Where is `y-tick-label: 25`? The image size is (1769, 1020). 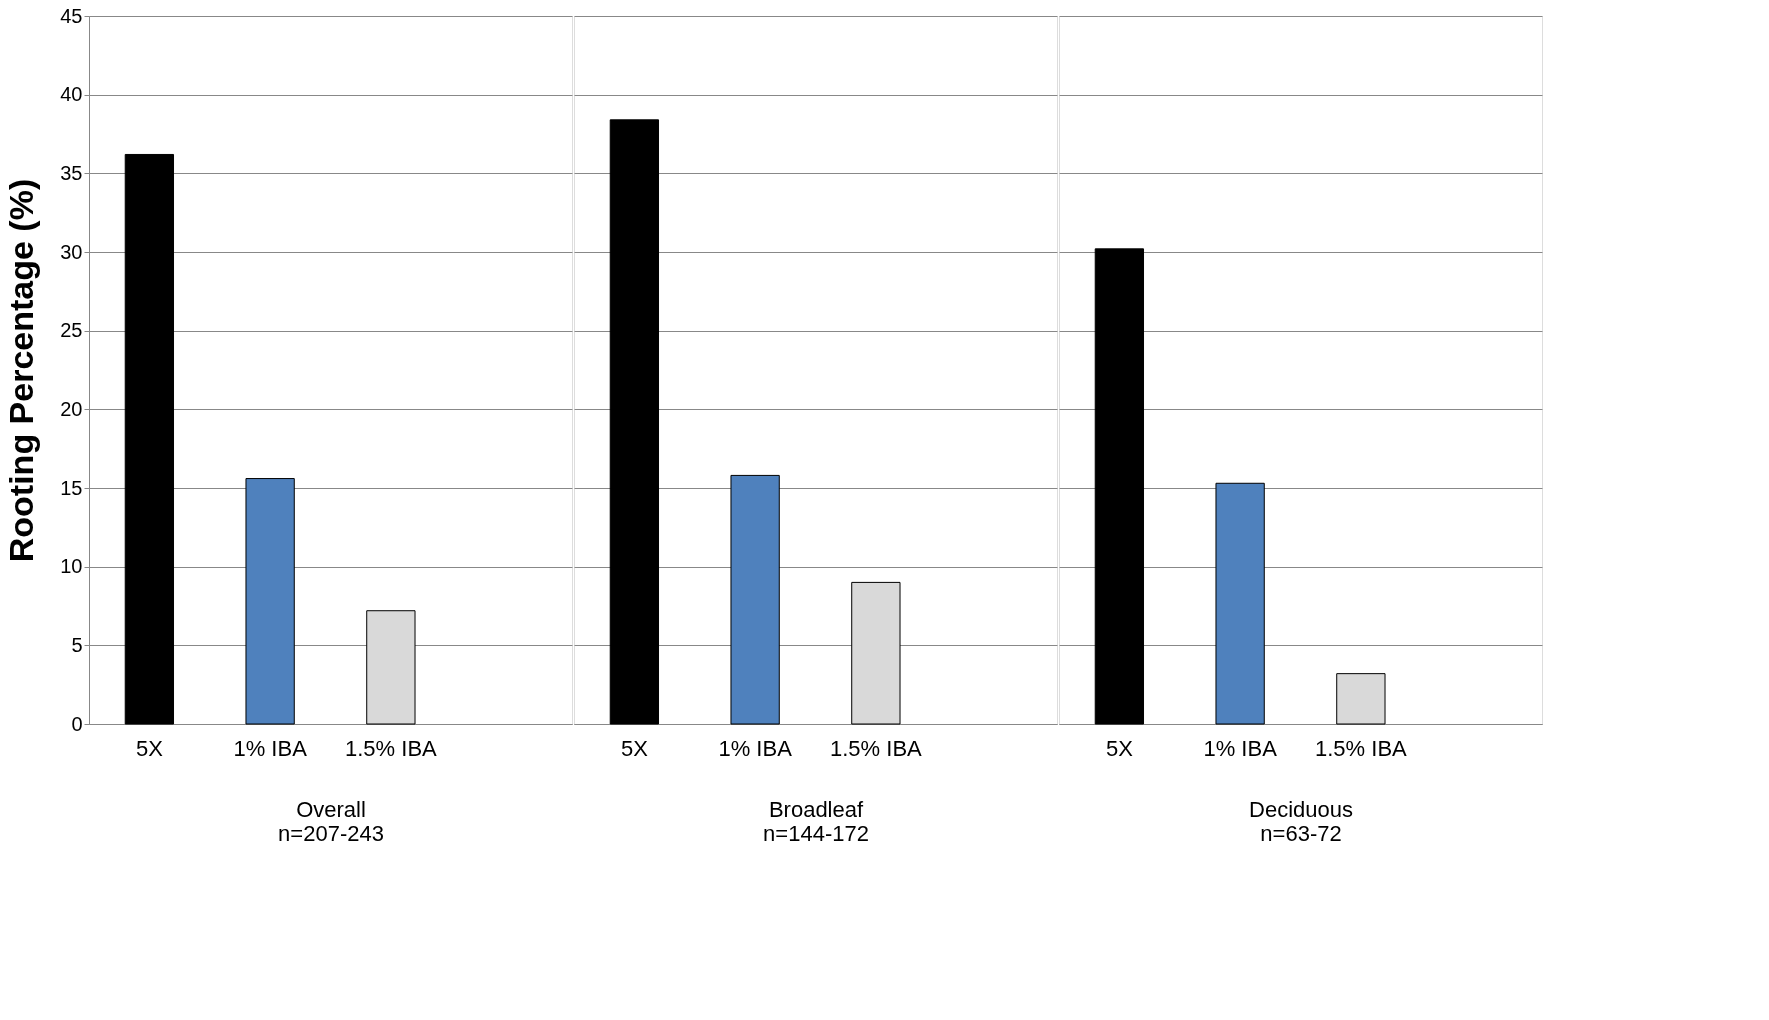 y-tick-label: 25 is located at coordinates (71, 330).